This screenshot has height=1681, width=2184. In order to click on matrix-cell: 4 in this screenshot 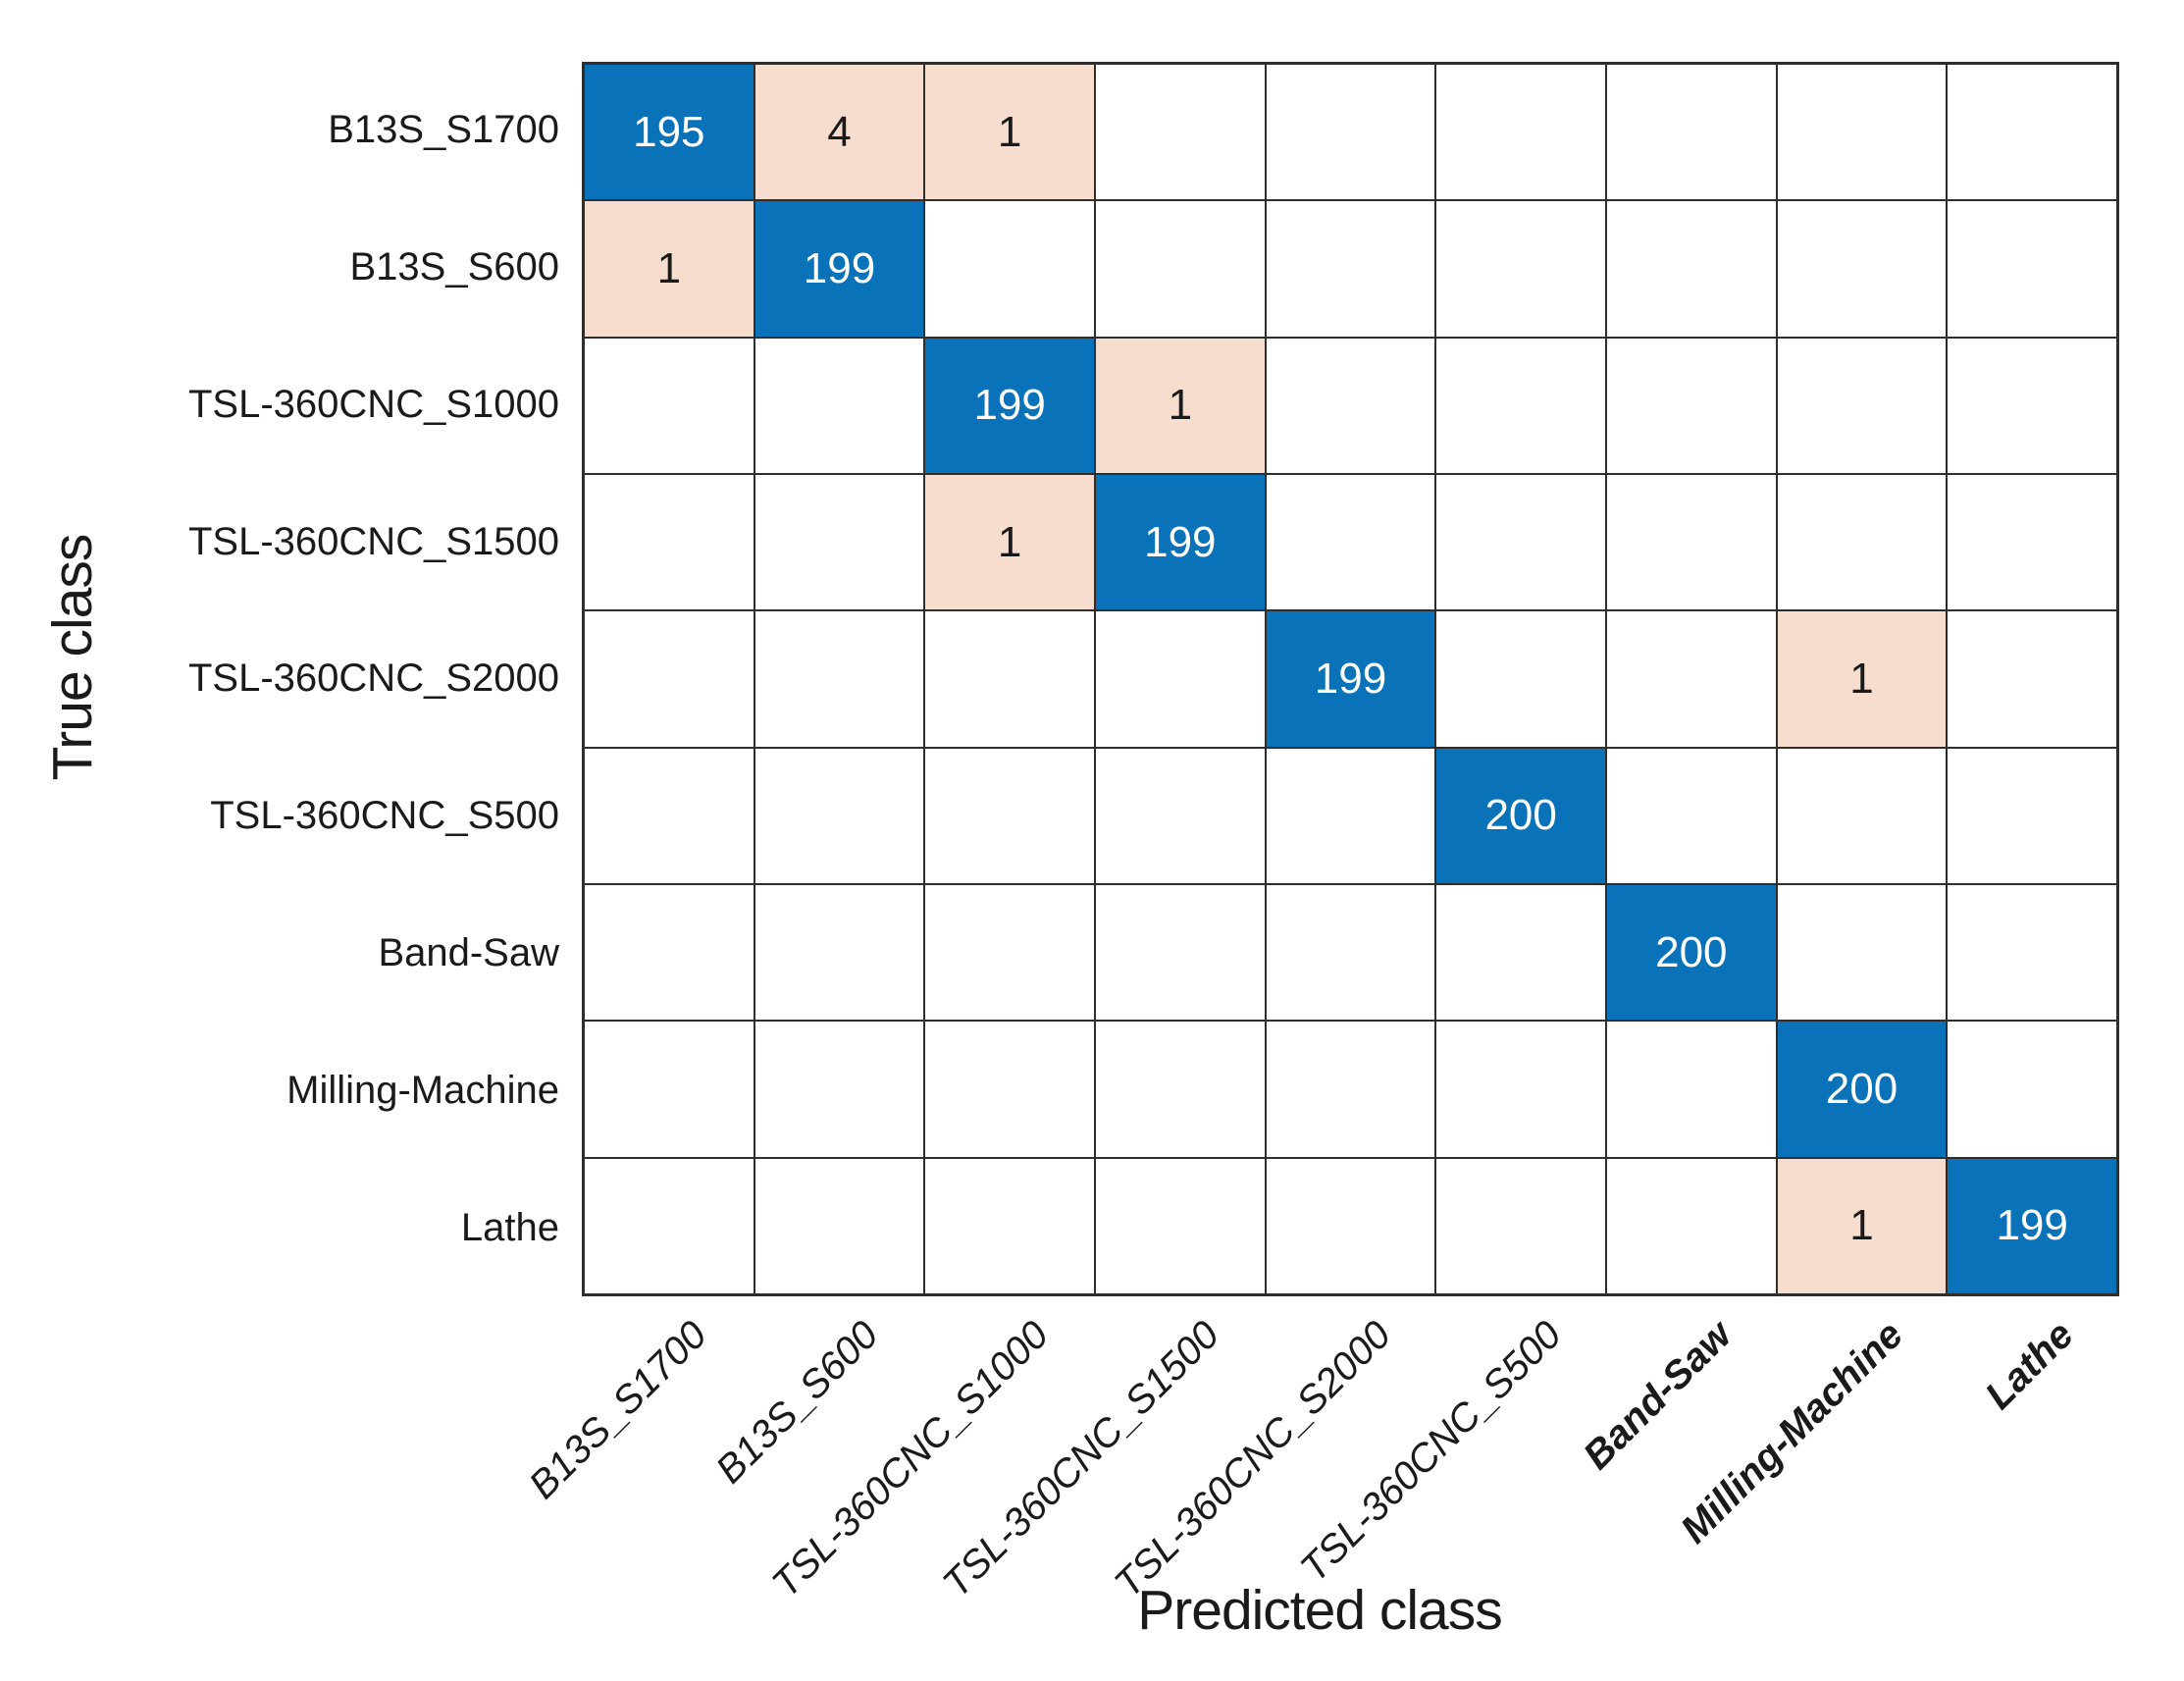, I will do `click(839, 132)`.